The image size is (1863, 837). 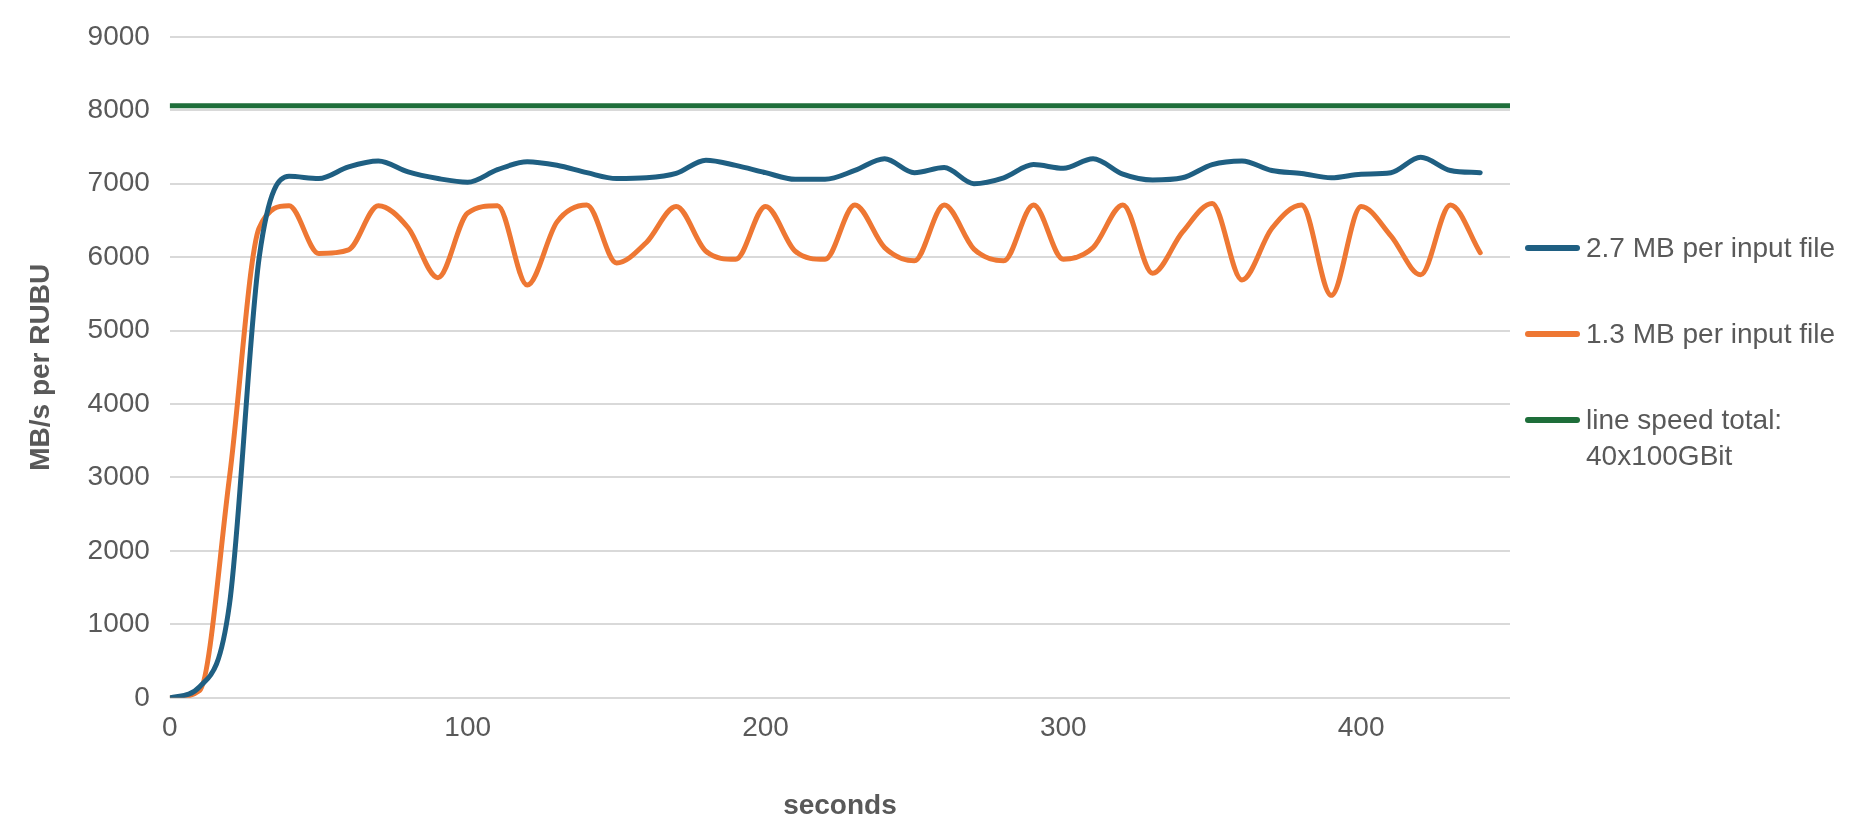 What do you see at coordinates (170, 727) in the screenshot?
I see `x-tick-label: 0` at bounding box center [170, 727].